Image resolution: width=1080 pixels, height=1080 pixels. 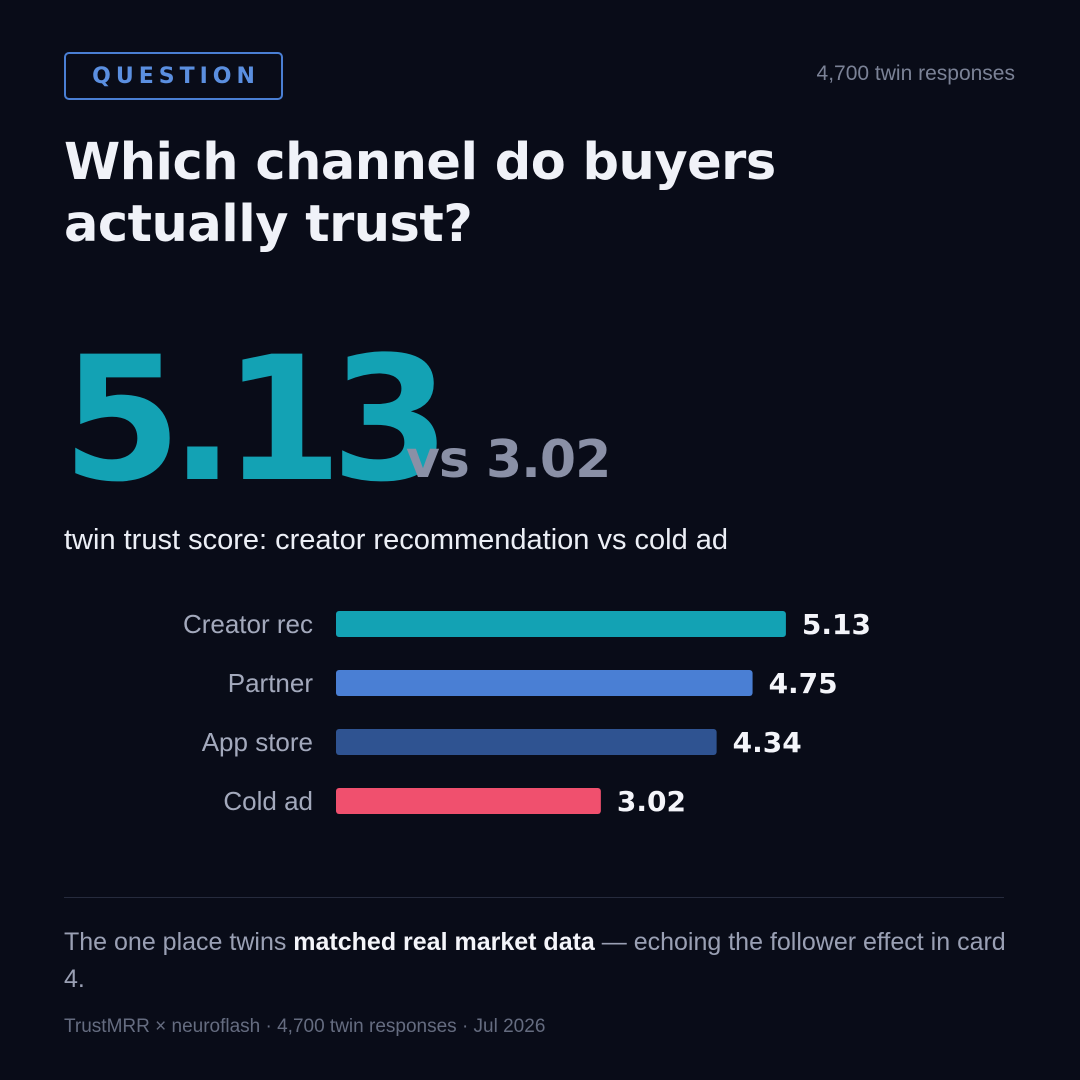 What do you see at coordinates (173, 76) in the screenshot?
I see `question-badge: QUESTION` at bounding box center [173, 76].